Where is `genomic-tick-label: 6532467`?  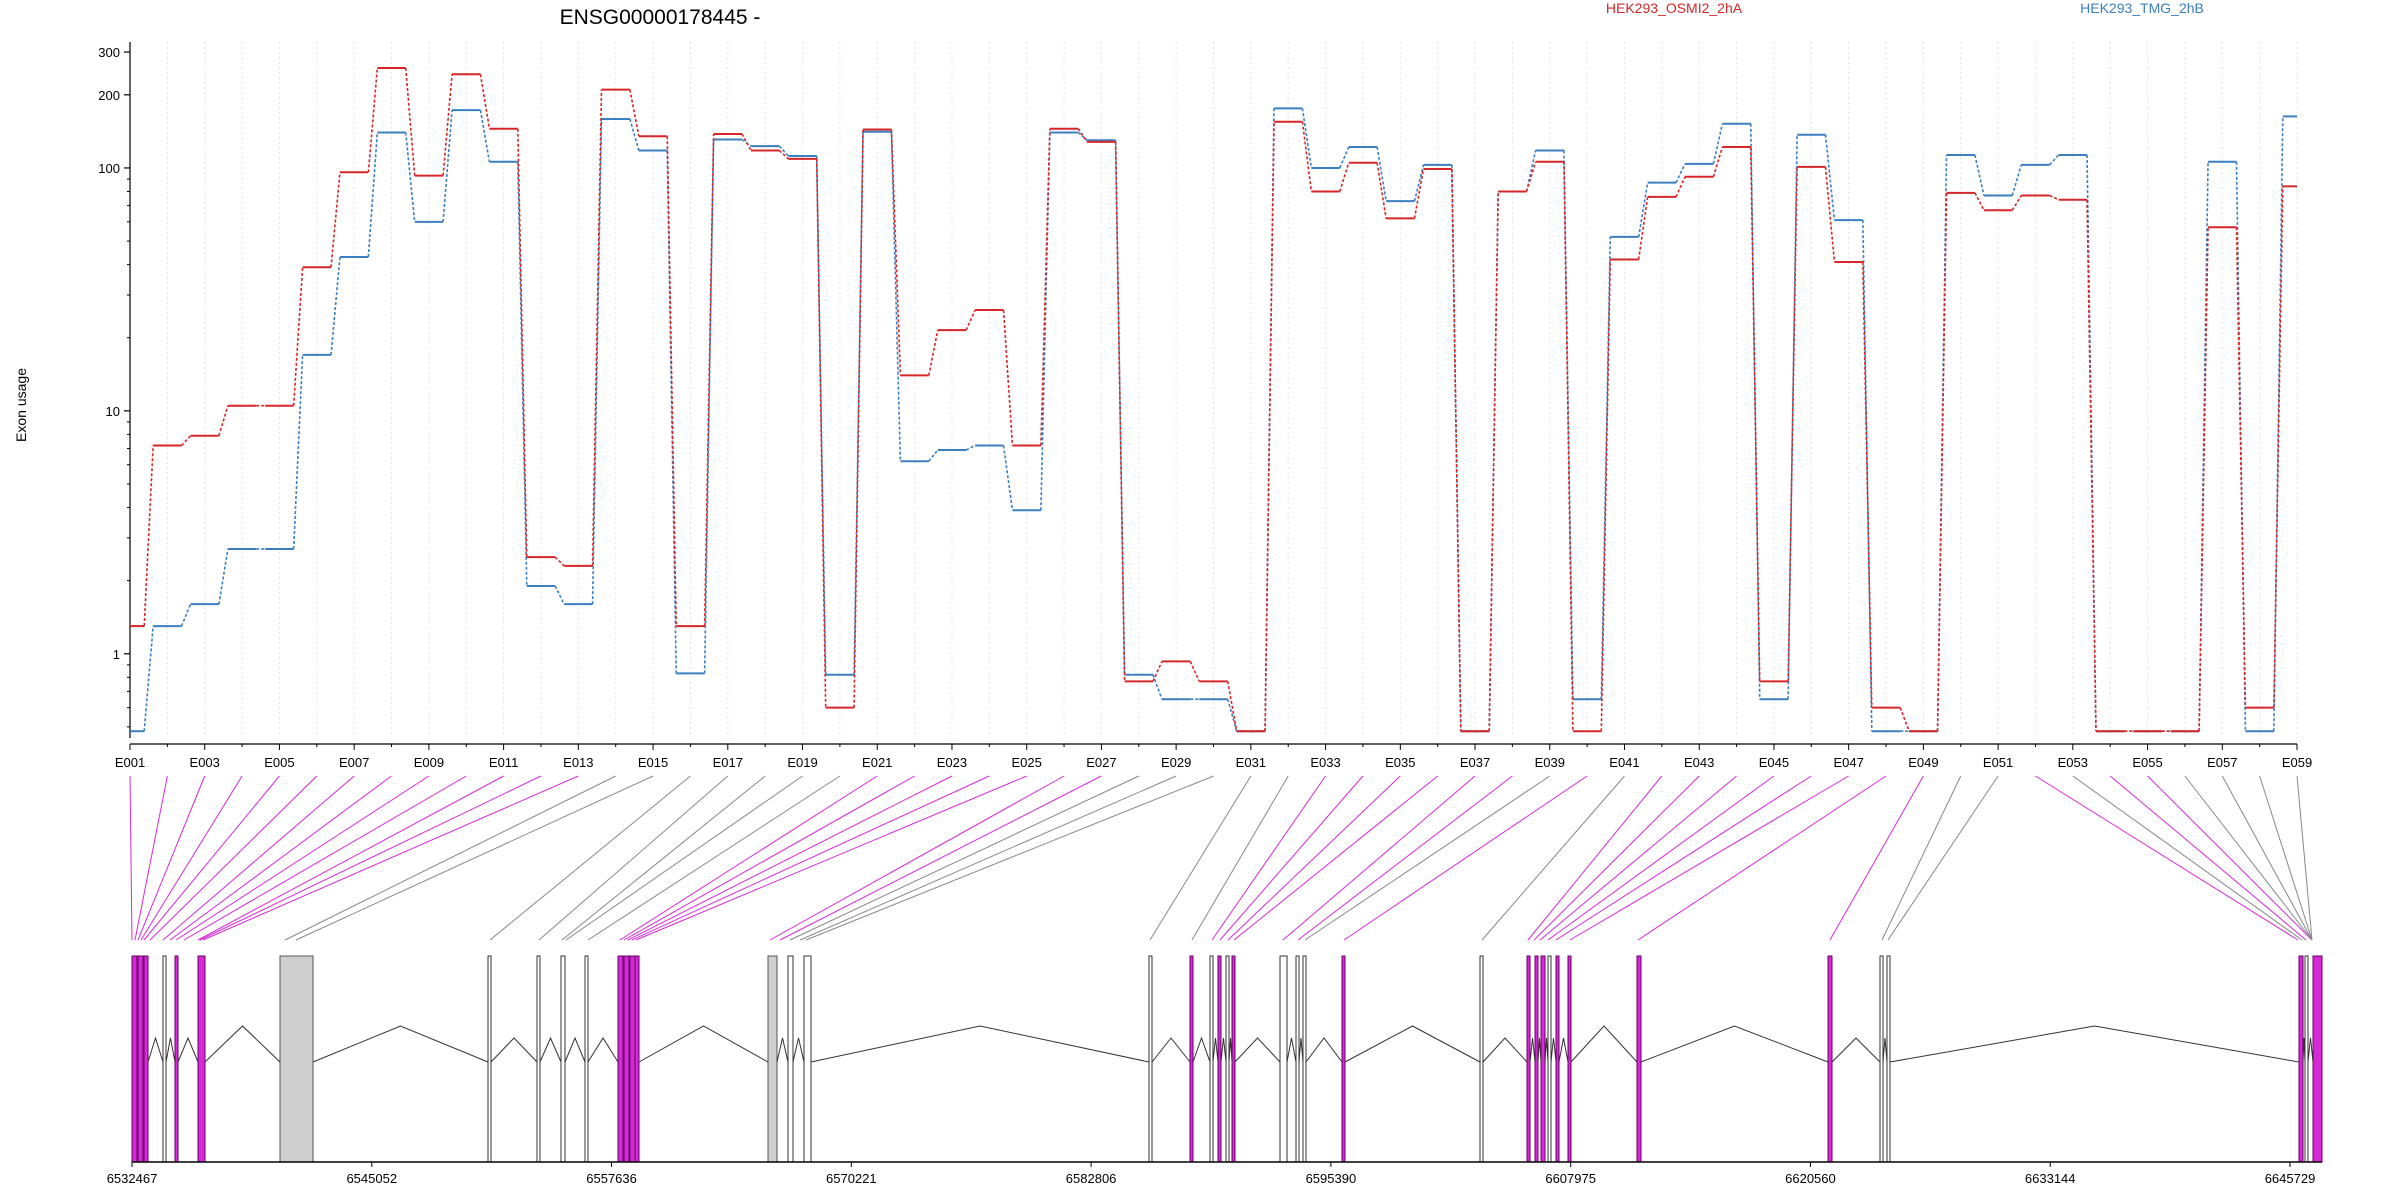
genomic-tick-label: 6532467 is located at coordinates (132, 1178).